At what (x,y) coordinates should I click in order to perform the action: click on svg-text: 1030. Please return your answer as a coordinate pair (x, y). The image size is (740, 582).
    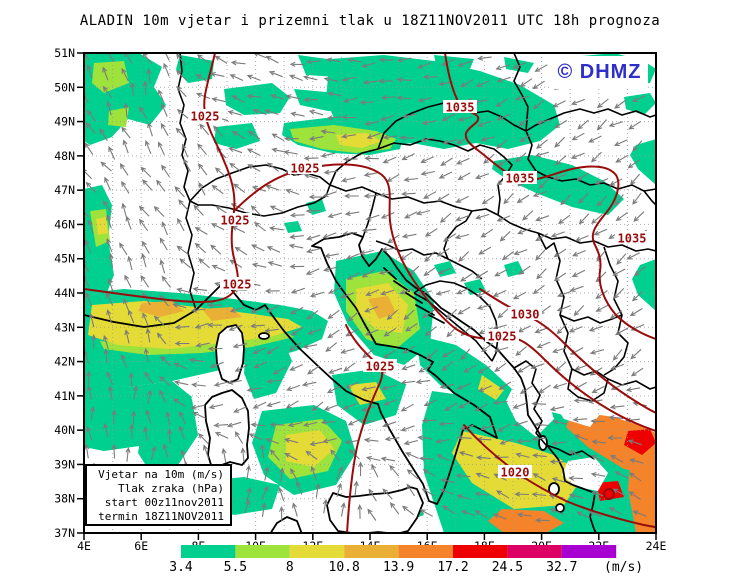
    Looking at the image, I should click on (525, 315).